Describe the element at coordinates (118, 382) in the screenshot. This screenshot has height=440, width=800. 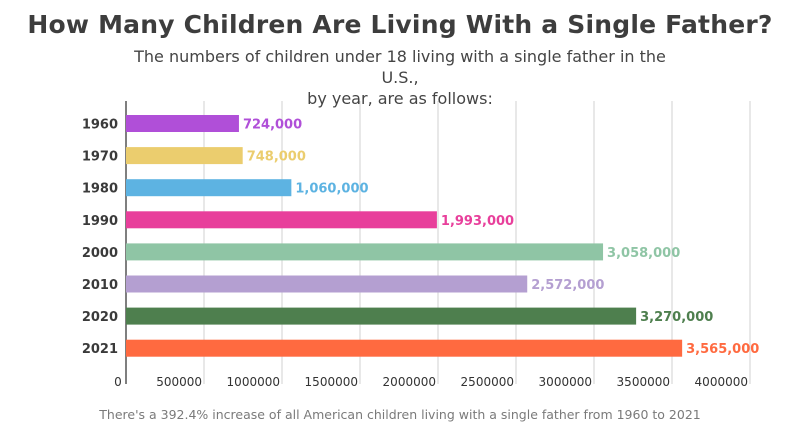
I see `x-tick-label: 0` at that location.